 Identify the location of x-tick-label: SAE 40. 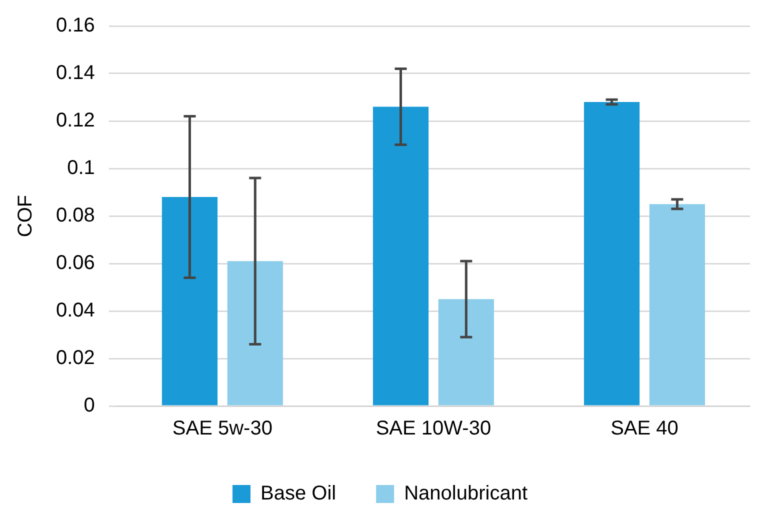
(644, 429).